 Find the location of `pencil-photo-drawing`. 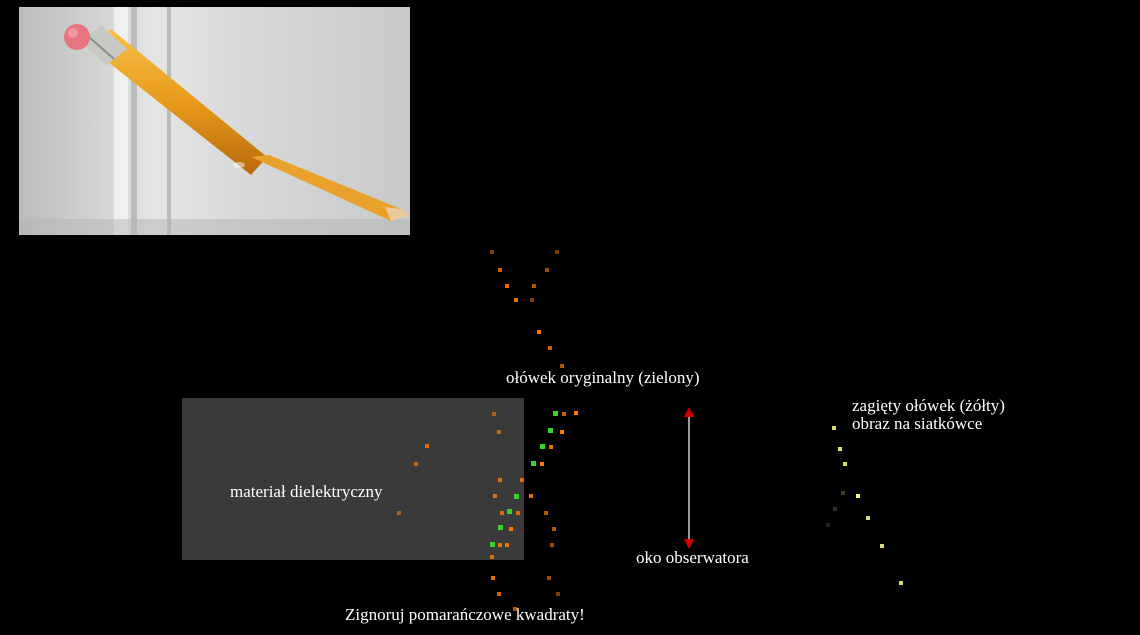

pencil-photo-drawing is located at coordinates (214, 121).